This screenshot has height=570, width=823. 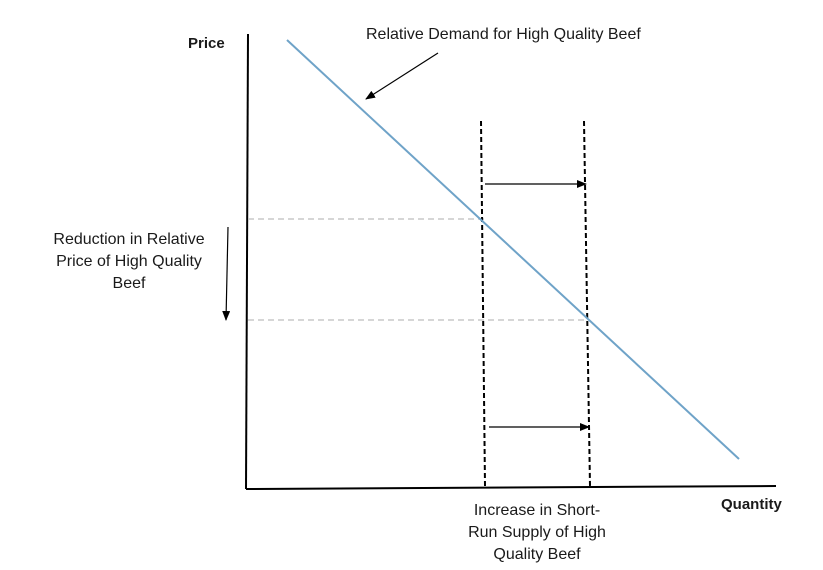 I want to click on price-reduction-label-line-1: Reduction in Relative, so click(x=129, y=239).